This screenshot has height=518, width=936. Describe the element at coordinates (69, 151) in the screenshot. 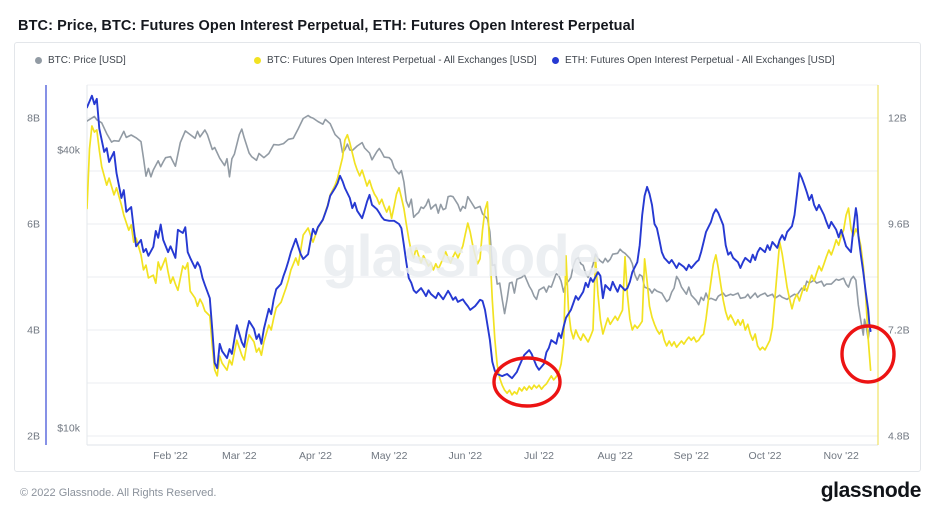

I see `y-axis-label-price: $40k` at that location.